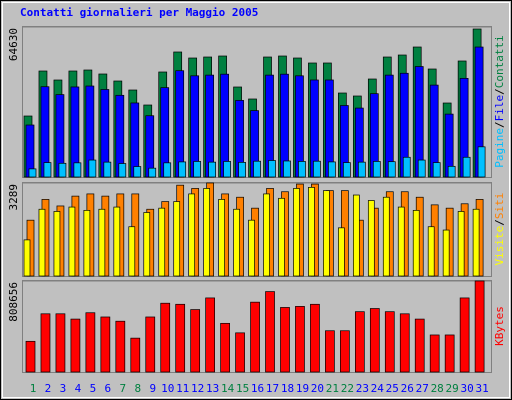 The image size is (512, 400). Describe the element at coordinates (499, 206) in the screenshot. I see `legend-entry: Siti` at that location.